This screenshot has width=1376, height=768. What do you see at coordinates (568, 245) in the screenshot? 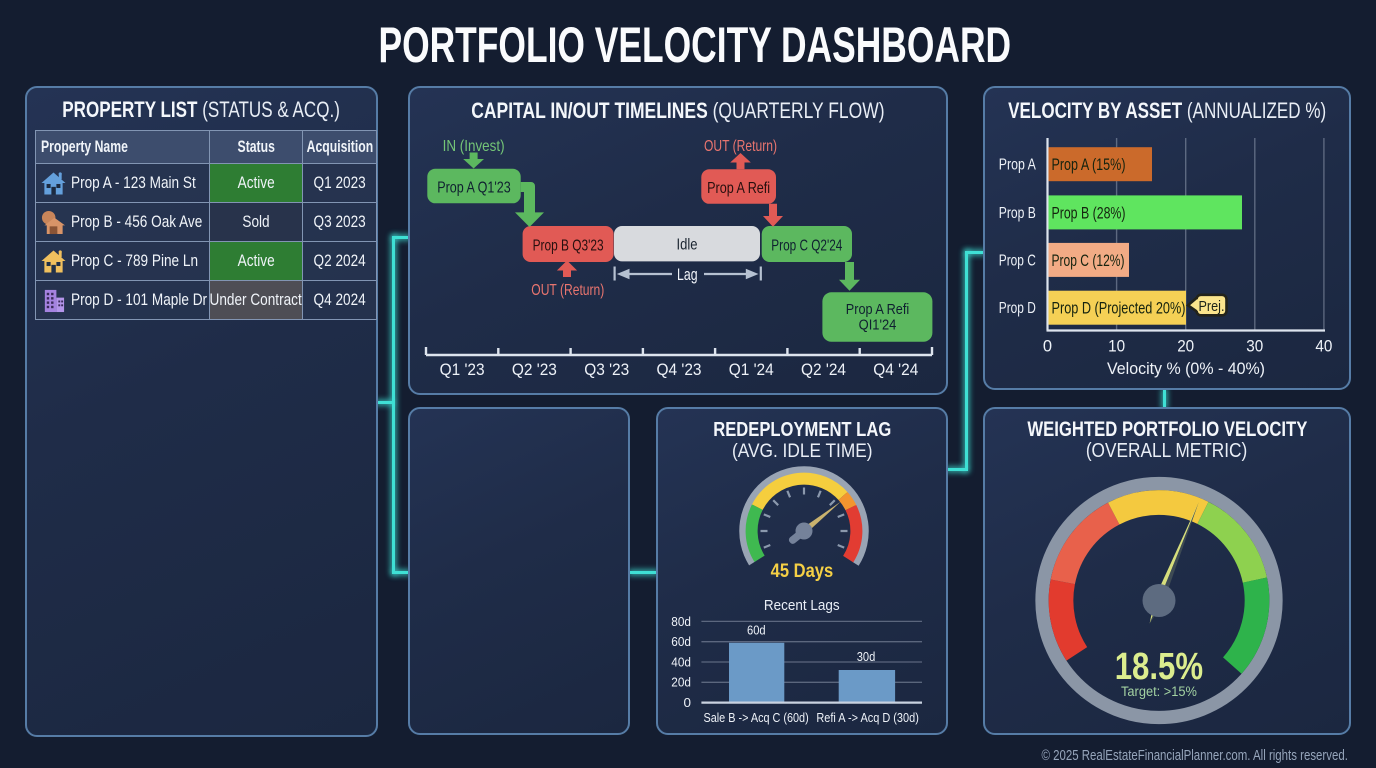
I see `svg-text: Prop B Q3'23` at bounding box center [568, 245].